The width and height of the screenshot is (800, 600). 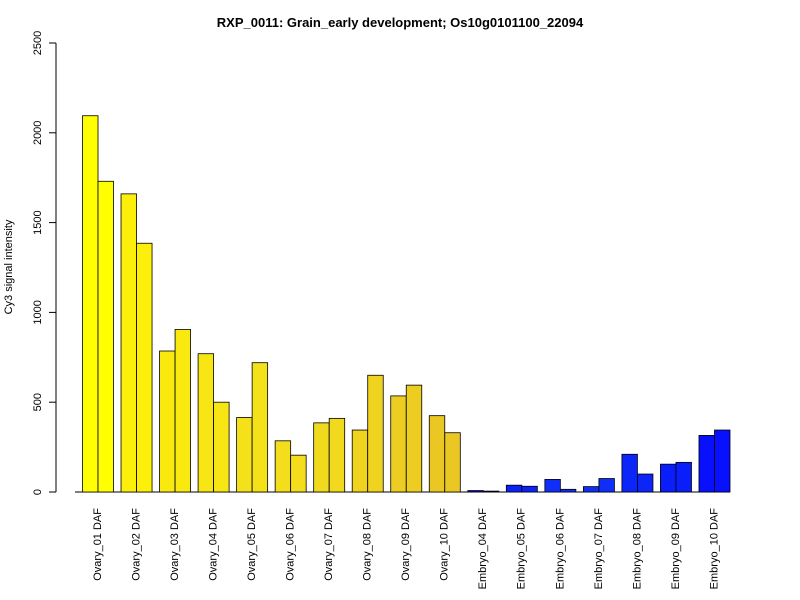 What do you see at coordinates (483, 549) in the screenshot?
I see `x-tick-label: Embryo_04 DAF` at bounding box center [483, 549].